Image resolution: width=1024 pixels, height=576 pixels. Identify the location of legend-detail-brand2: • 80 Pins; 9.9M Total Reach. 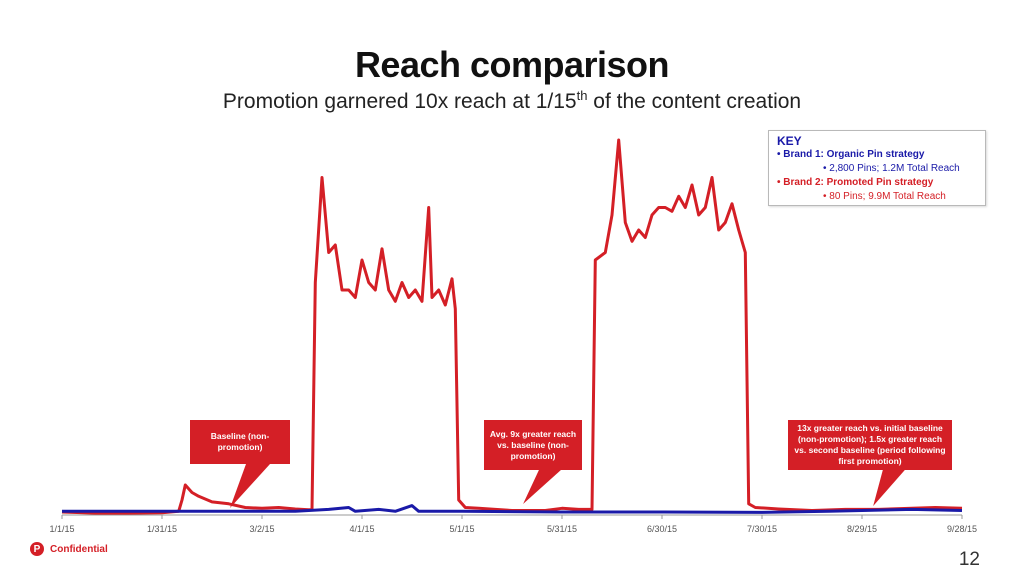
(884, 196).